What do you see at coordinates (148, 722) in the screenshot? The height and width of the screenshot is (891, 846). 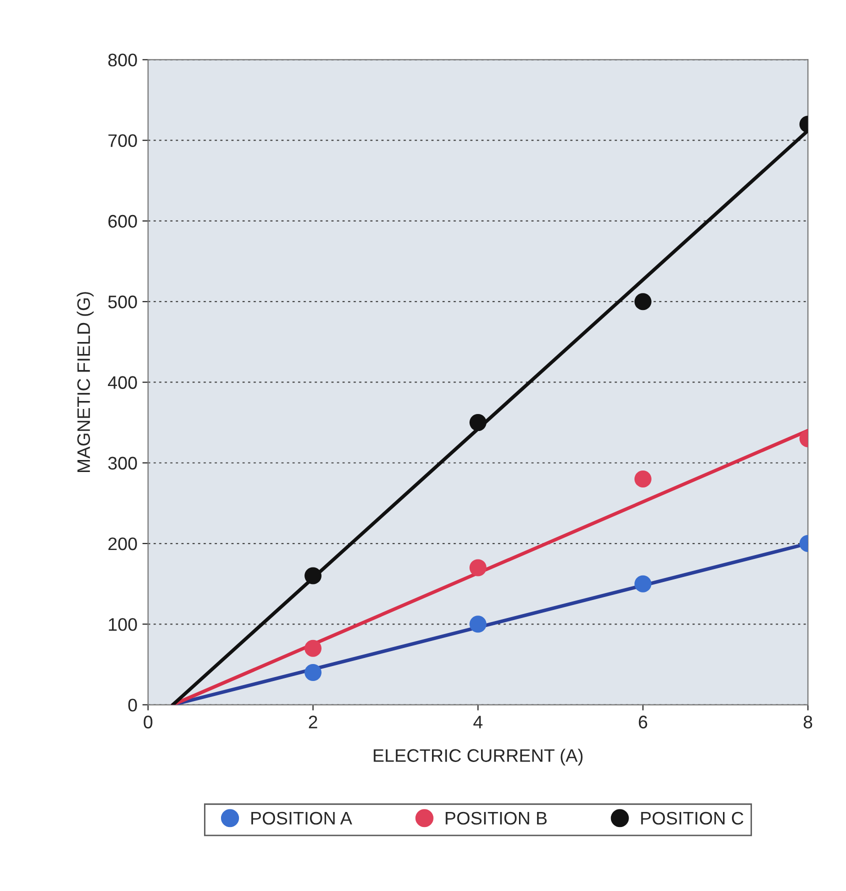 I see `x-tick-label: 0` at bounding box center [148, 722].